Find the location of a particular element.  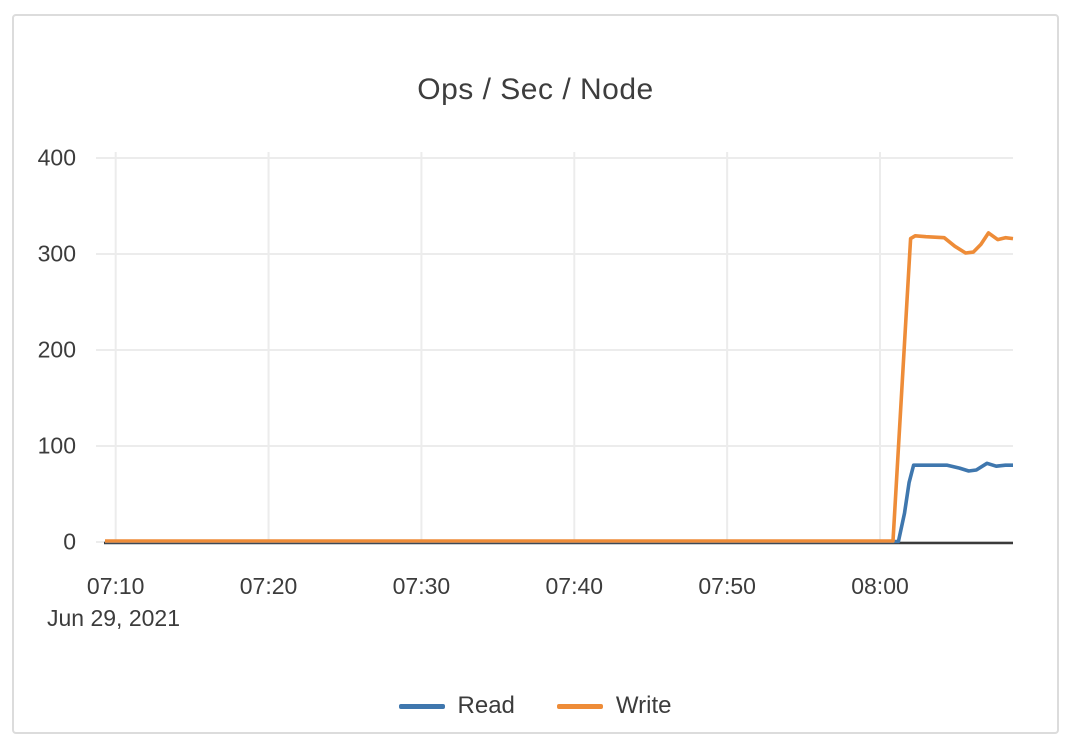

legend-label-read: Read is located at coordinates (486, 705).